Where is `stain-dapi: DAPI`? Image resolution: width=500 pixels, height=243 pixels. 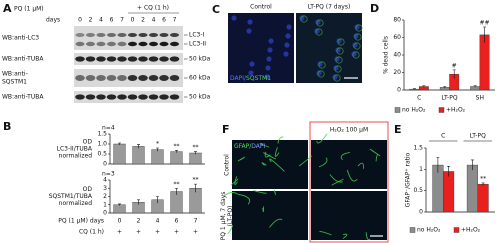
stain-dapi: DAPI is located at coordinates (258, 146).